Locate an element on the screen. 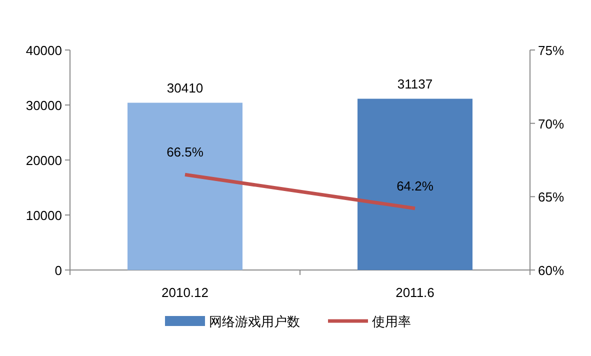 This screenshot has width=591, height=356. data-label: 31137 is located at coordinates (415, 84).